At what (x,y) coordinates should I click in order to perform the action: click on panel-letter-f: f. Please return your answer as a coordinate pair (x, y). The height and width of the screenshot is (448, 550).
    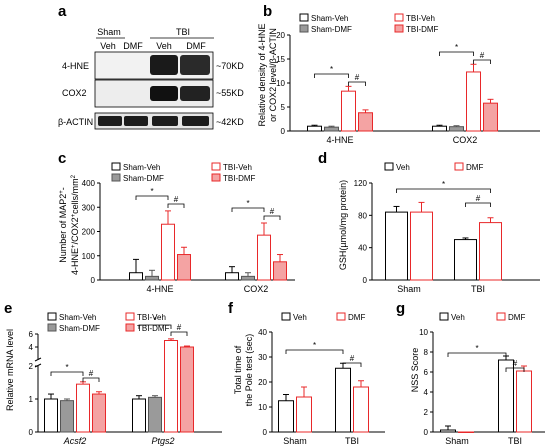
    Looking at the image, I should click on (231, 308).